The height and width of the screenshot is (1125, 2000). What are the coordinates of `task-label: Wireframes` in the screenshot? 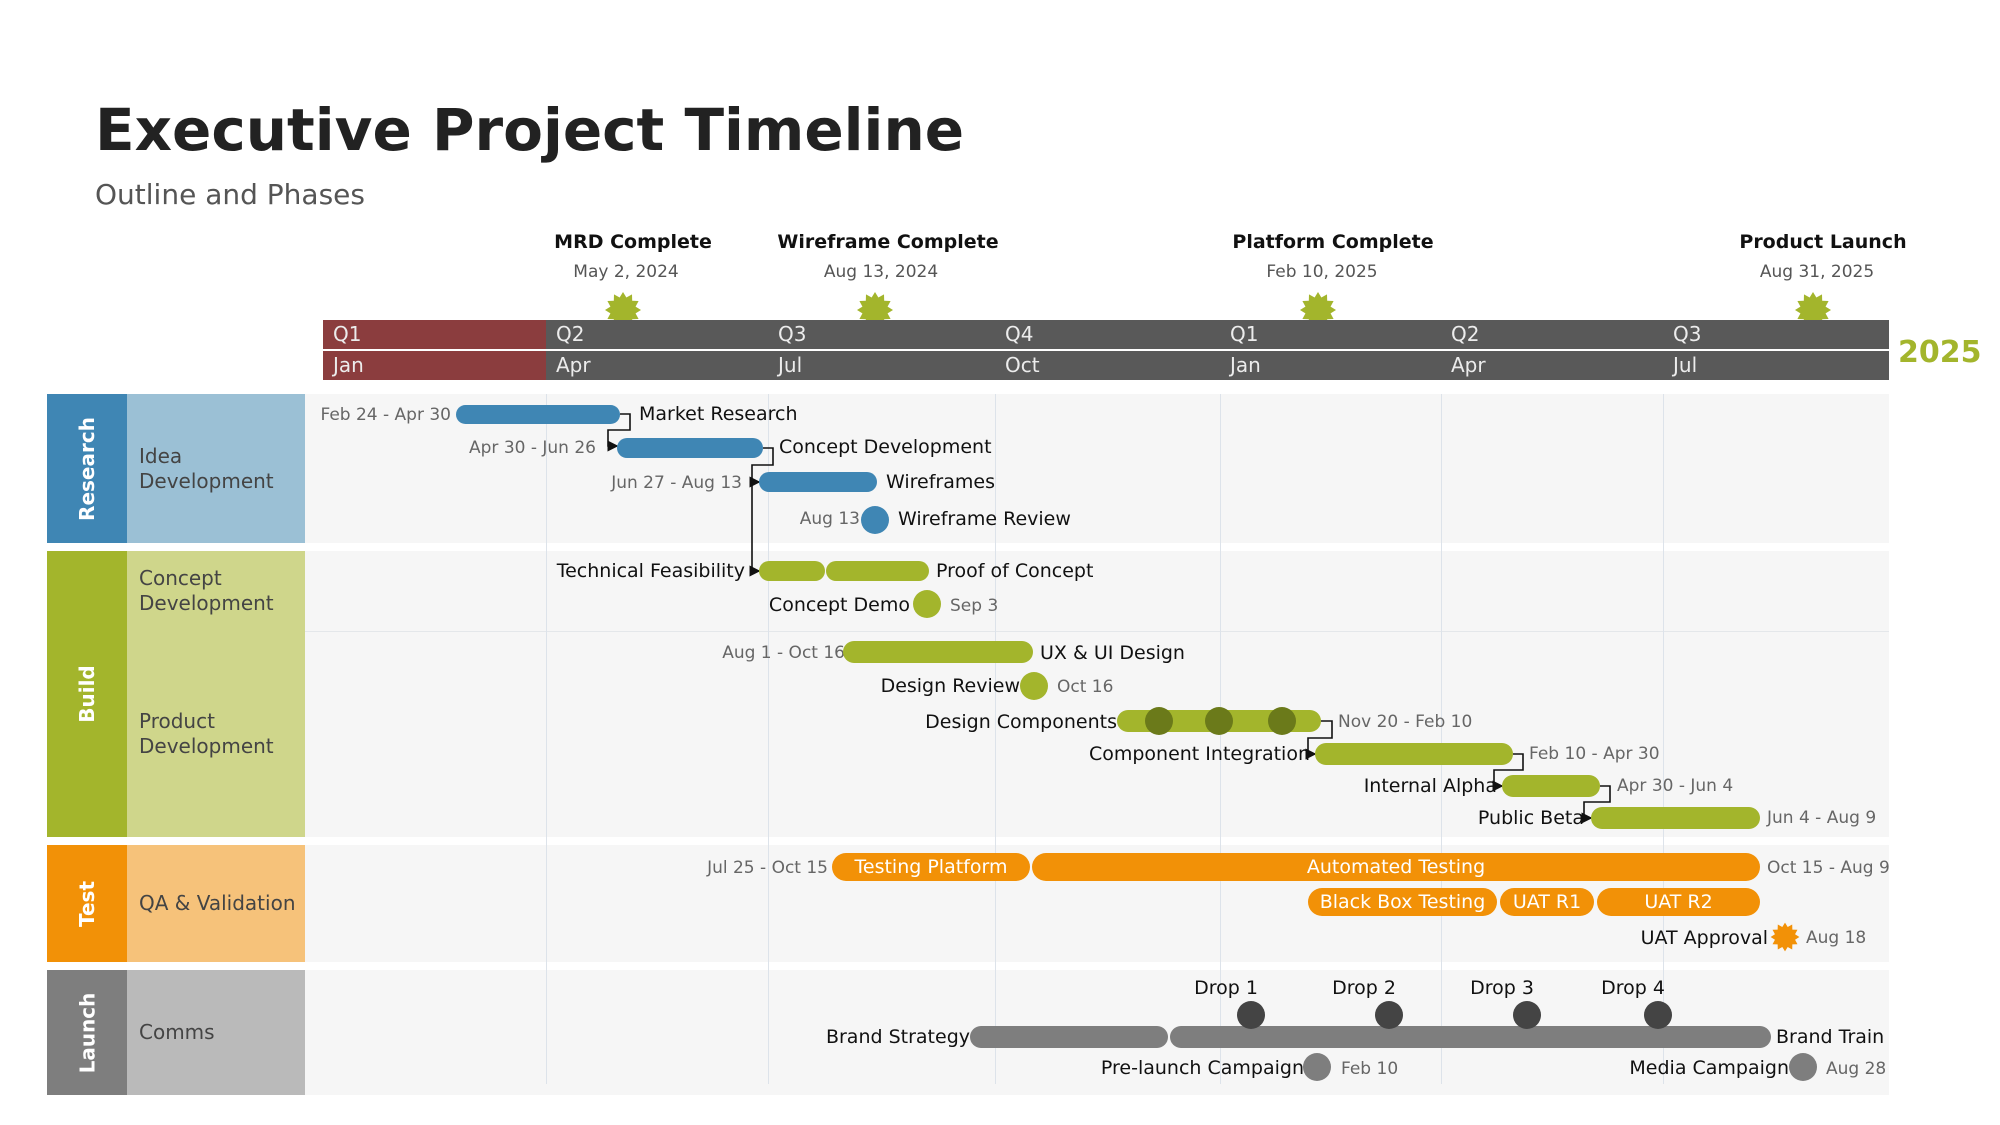 It's located at (940, 482).